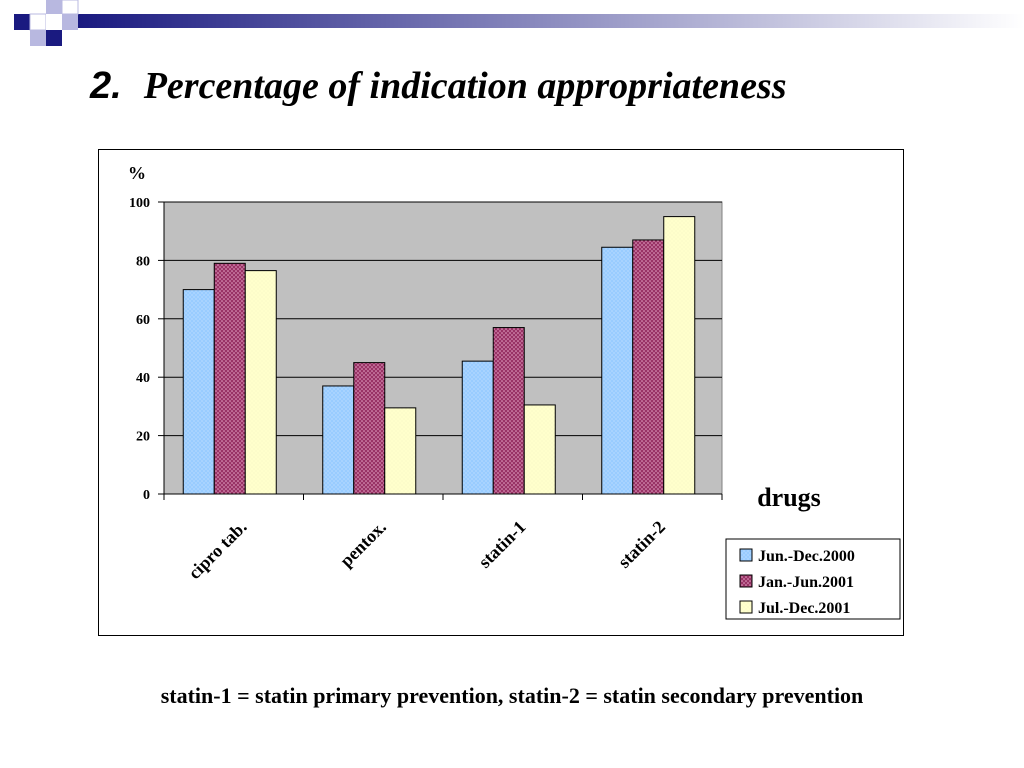 The image size is (1024, 768). What do you see at coordinates (137, 173) in the screenshot?
I see `y-axis-label: %` at bounding box center [137, 173].